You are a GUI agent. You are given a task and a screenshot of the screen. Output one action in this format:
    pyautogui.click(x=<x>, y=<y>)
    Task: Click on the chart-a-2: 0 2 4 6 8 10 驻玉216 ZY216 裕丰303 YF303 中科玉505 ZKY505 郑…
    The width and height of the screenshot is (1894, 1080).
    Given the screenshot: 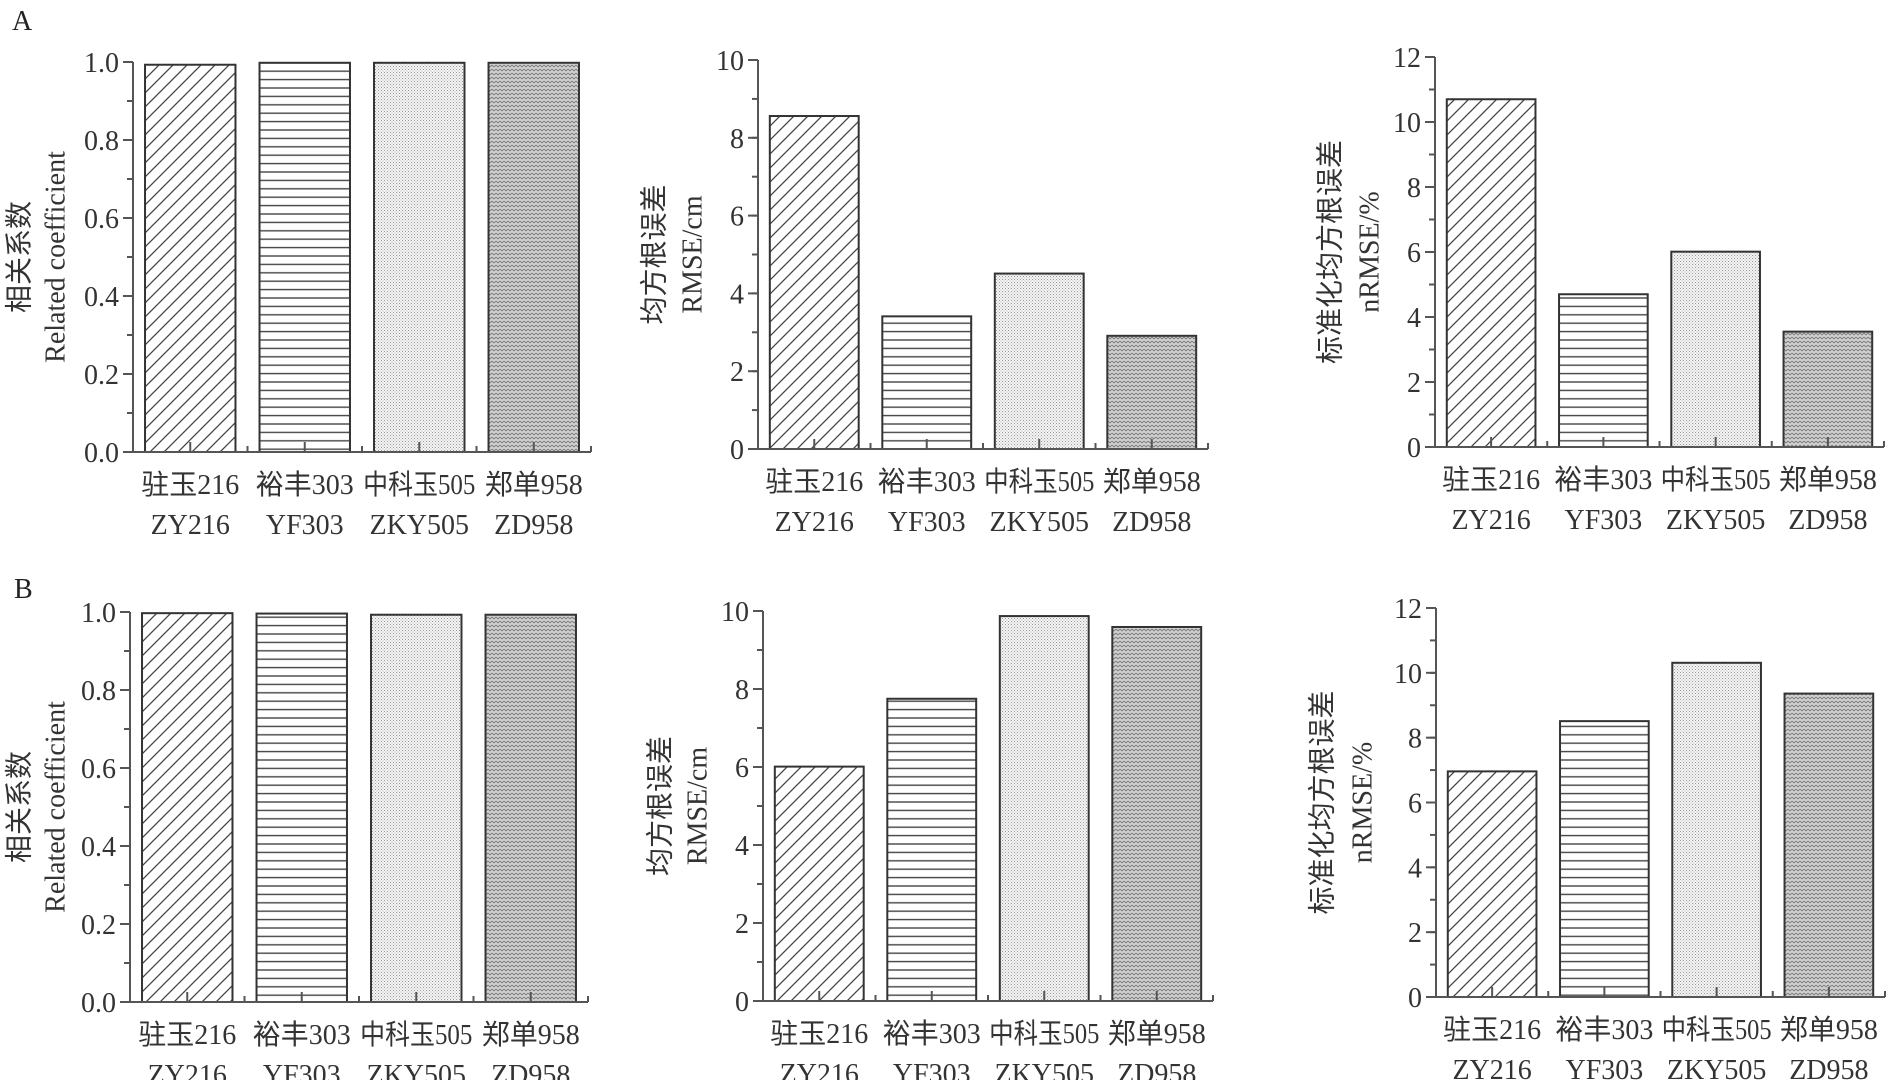 What is the action you would take?
    pyautogui.click(x=923, y=292)
    